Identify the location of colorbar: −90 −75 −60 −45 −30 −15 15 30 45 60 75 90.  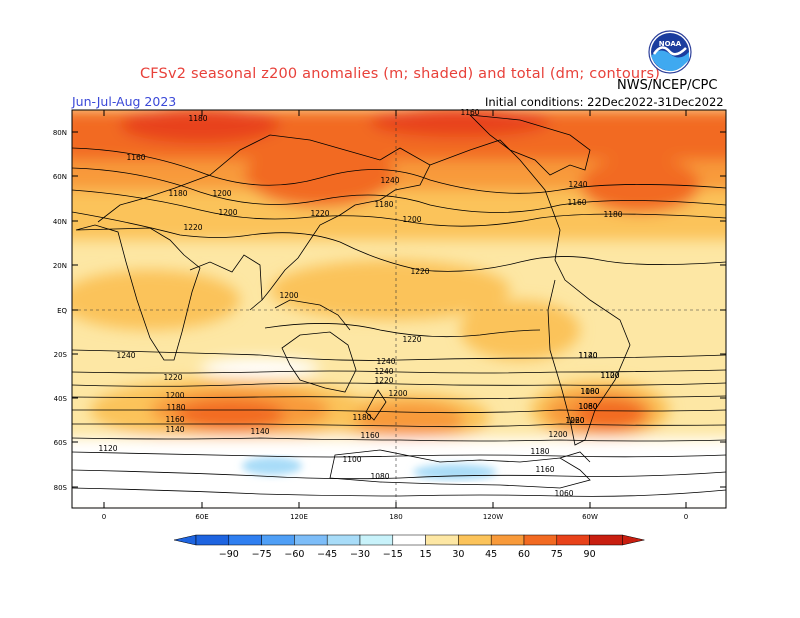
(409, 547).